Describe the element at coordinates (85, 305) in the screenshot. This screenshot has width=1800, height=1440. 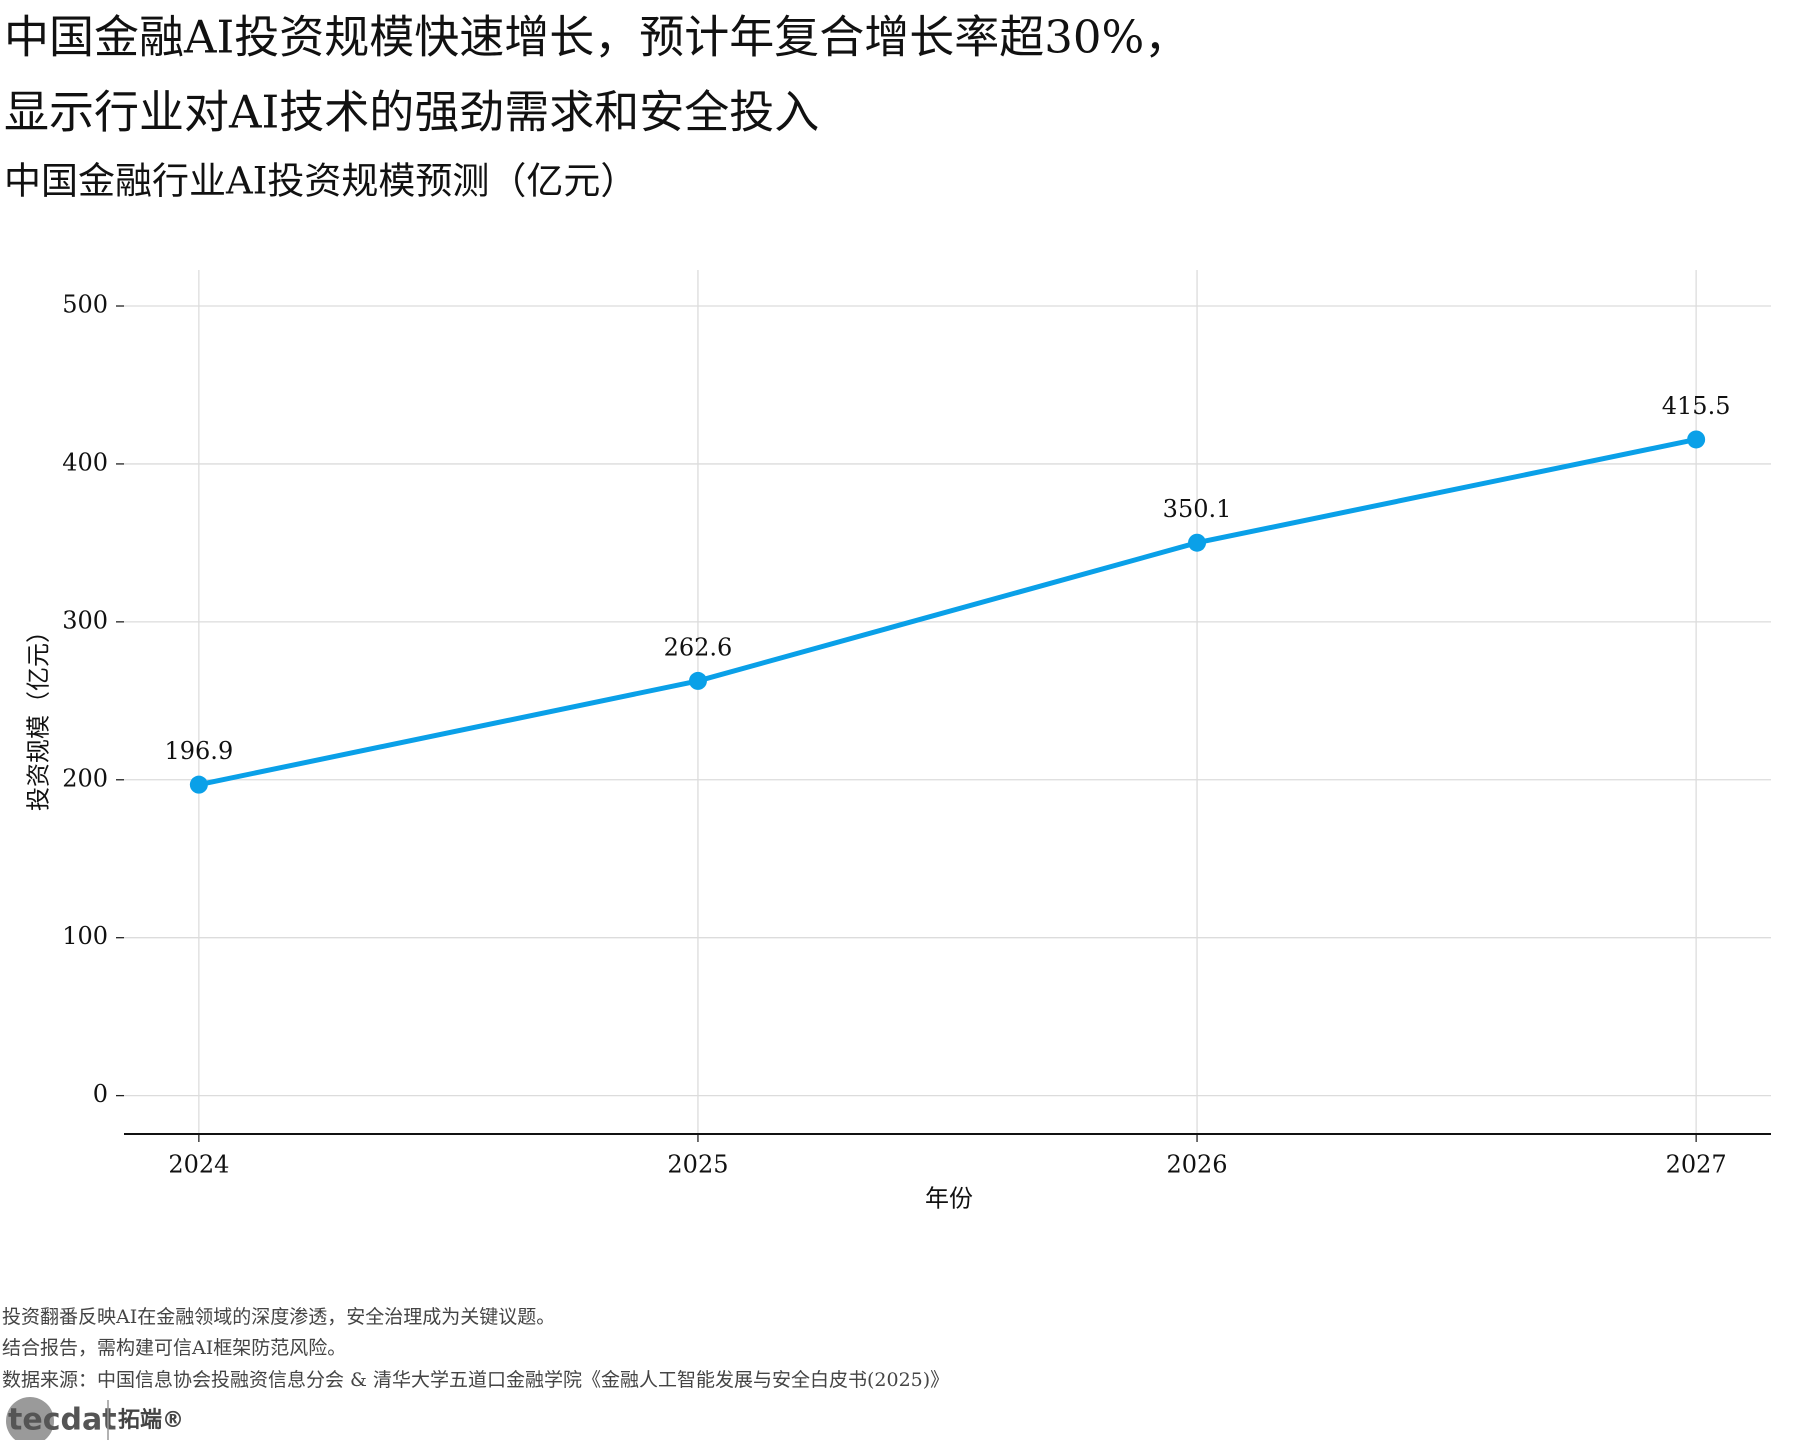
I see `y-tick-label: 500` at that location.